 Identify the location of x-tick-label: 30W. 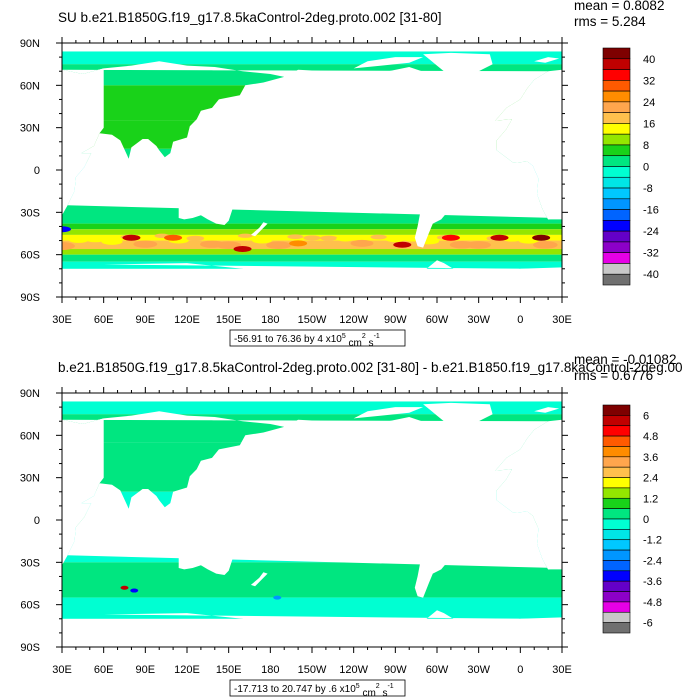
(478, 320).